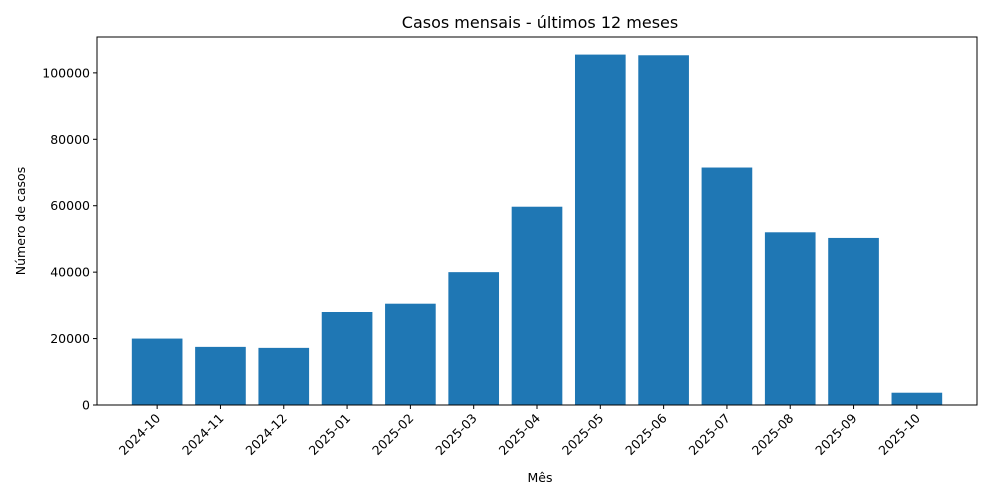  What do you see at coordinates (583, 435) in the screenshot?
I see `x-tick-label: 2025-05` at bounding box center [583, 435].